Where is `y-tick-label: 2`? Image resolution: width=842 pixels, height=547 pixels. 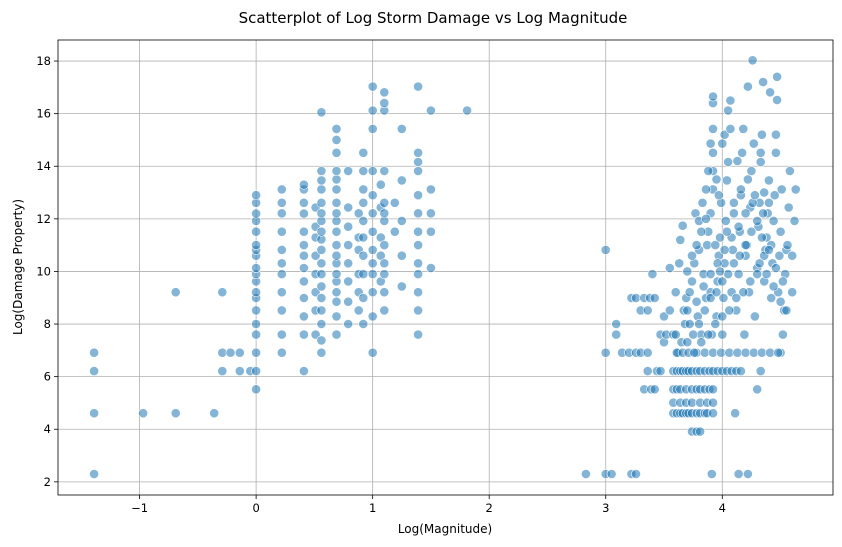
y-tick-label: 2 is located at coordinates (47, 482).